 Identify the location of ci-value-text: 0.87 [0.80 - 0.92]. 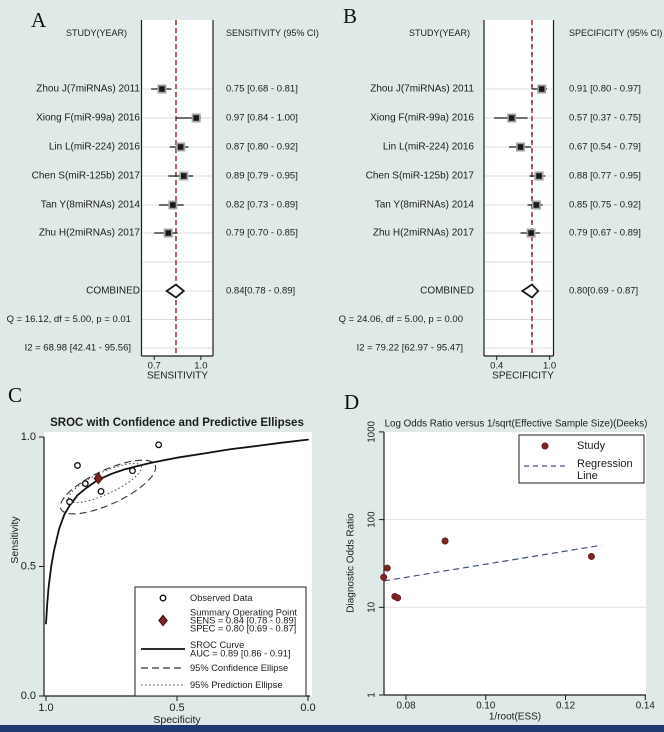
(262, 147).